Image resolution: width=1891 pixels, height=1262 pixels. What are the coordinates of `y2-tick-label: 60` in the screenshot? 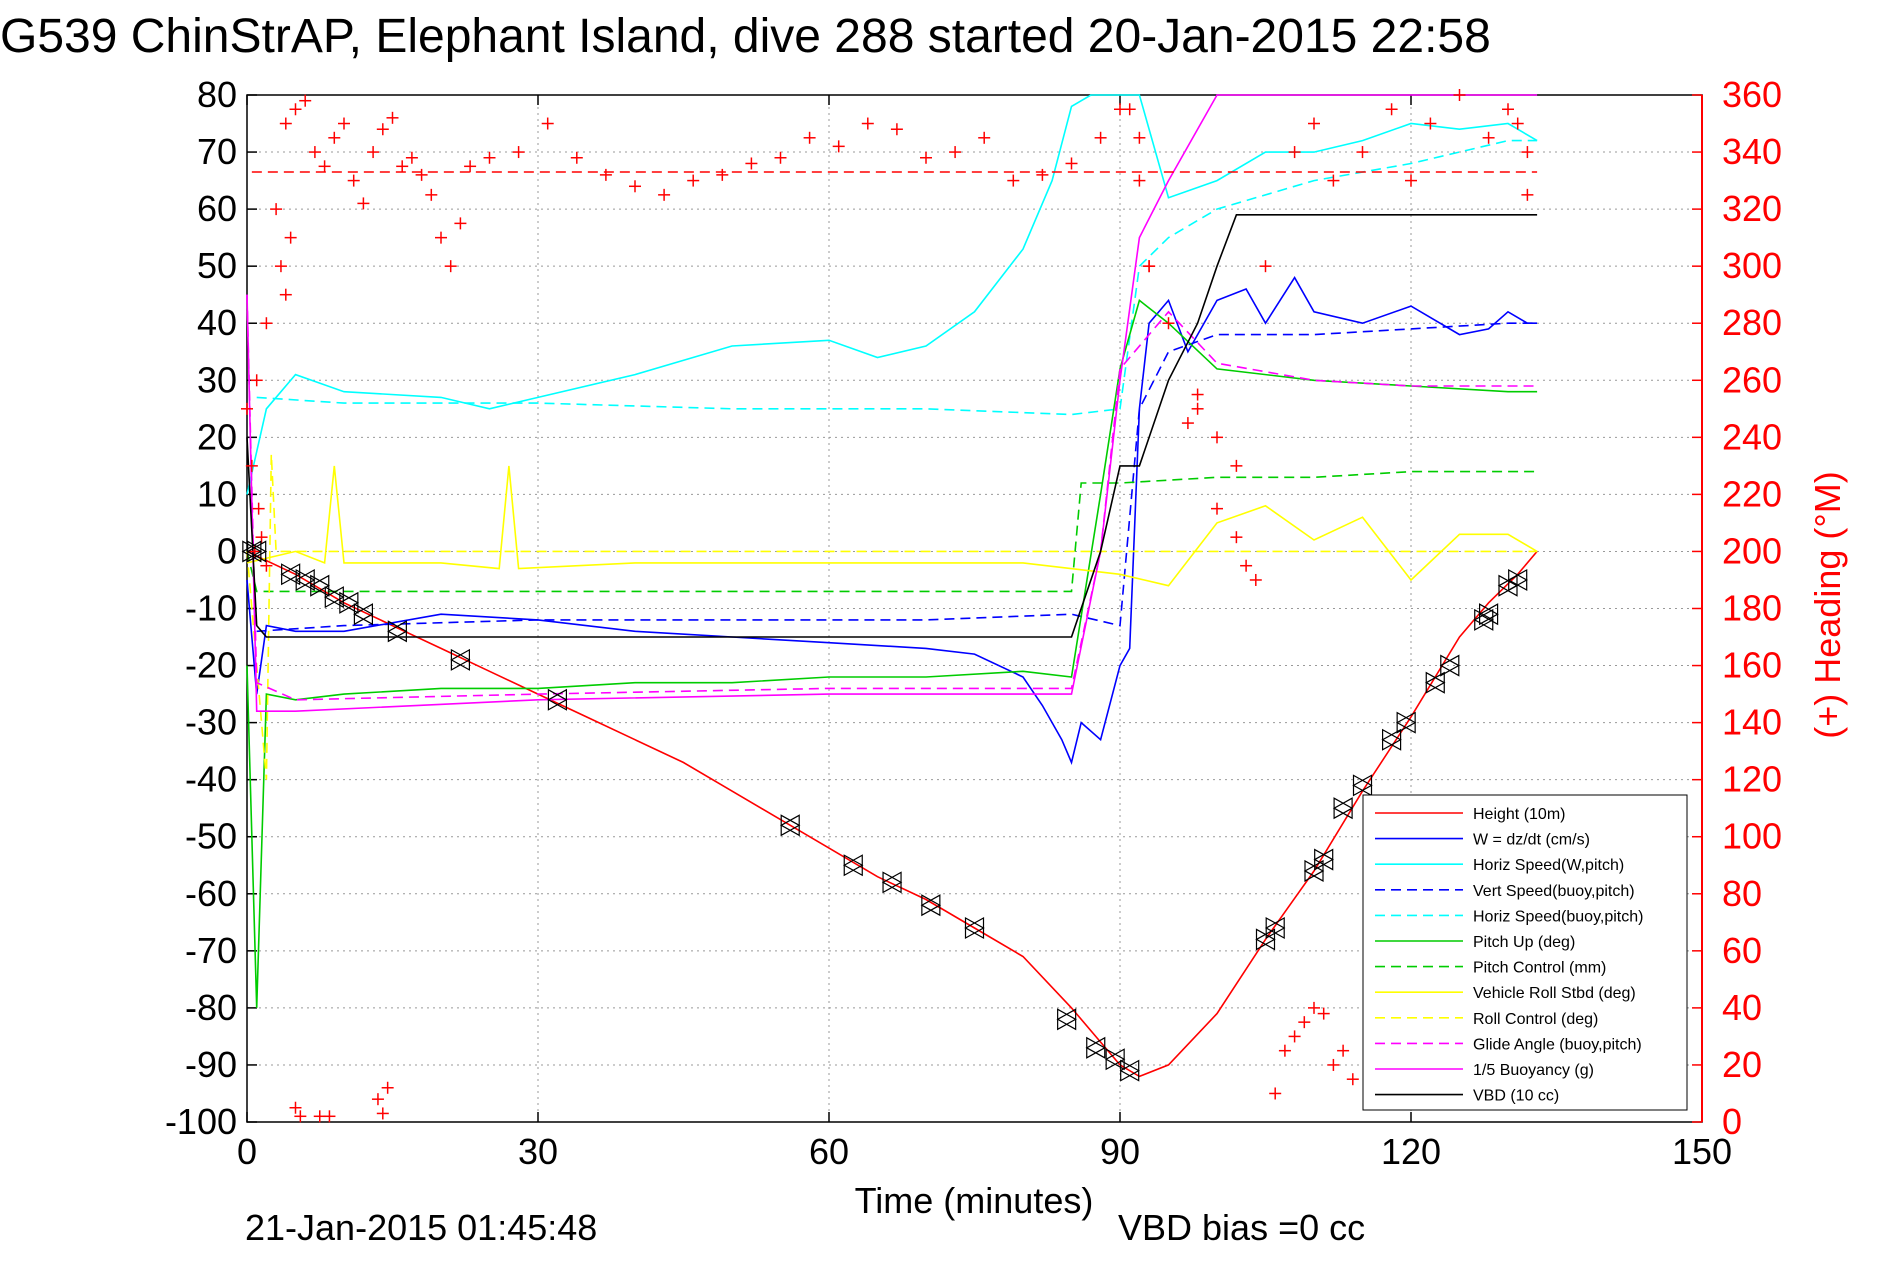 It's located at (1742, 950).